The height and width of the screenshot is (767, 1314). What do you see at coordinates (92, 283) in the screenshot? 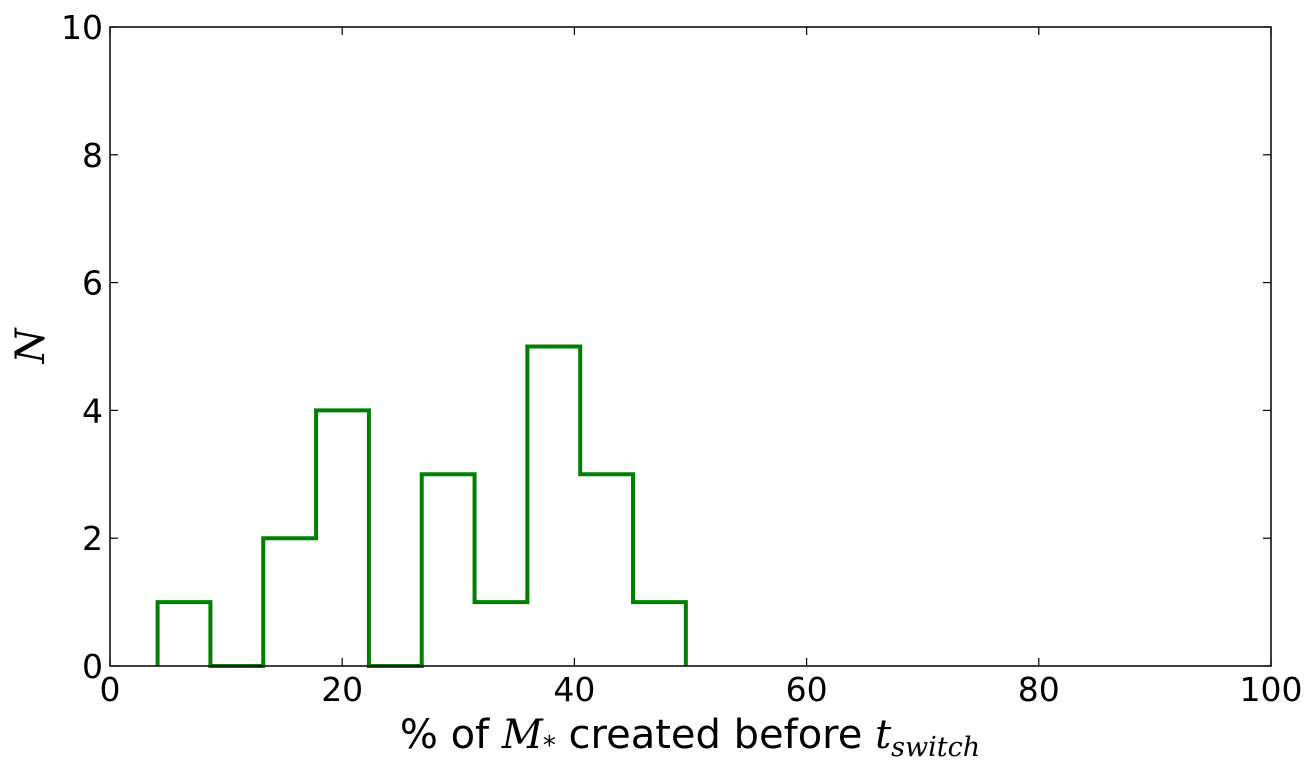
I see `y-tick-label: 6` at bounding box center [92, 283].